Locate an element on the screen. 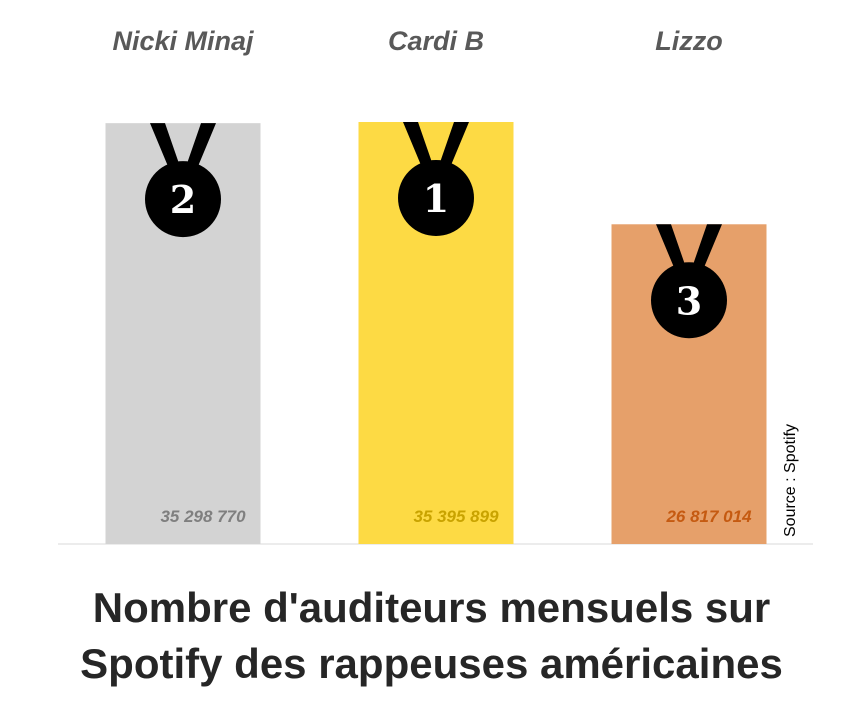  category-label-nicki-minaj: Nicki Minaj is located at coordinates (183, 41).